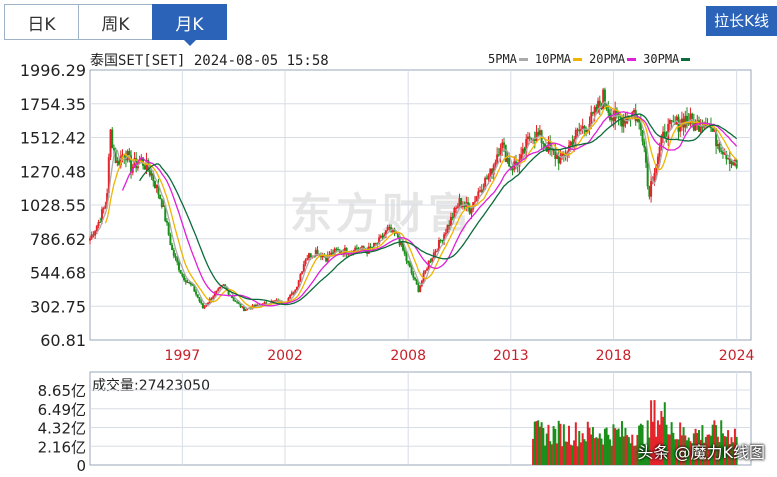  I want to click on credit-watermark: 头条 @魔力K线图, so click(701, 452).